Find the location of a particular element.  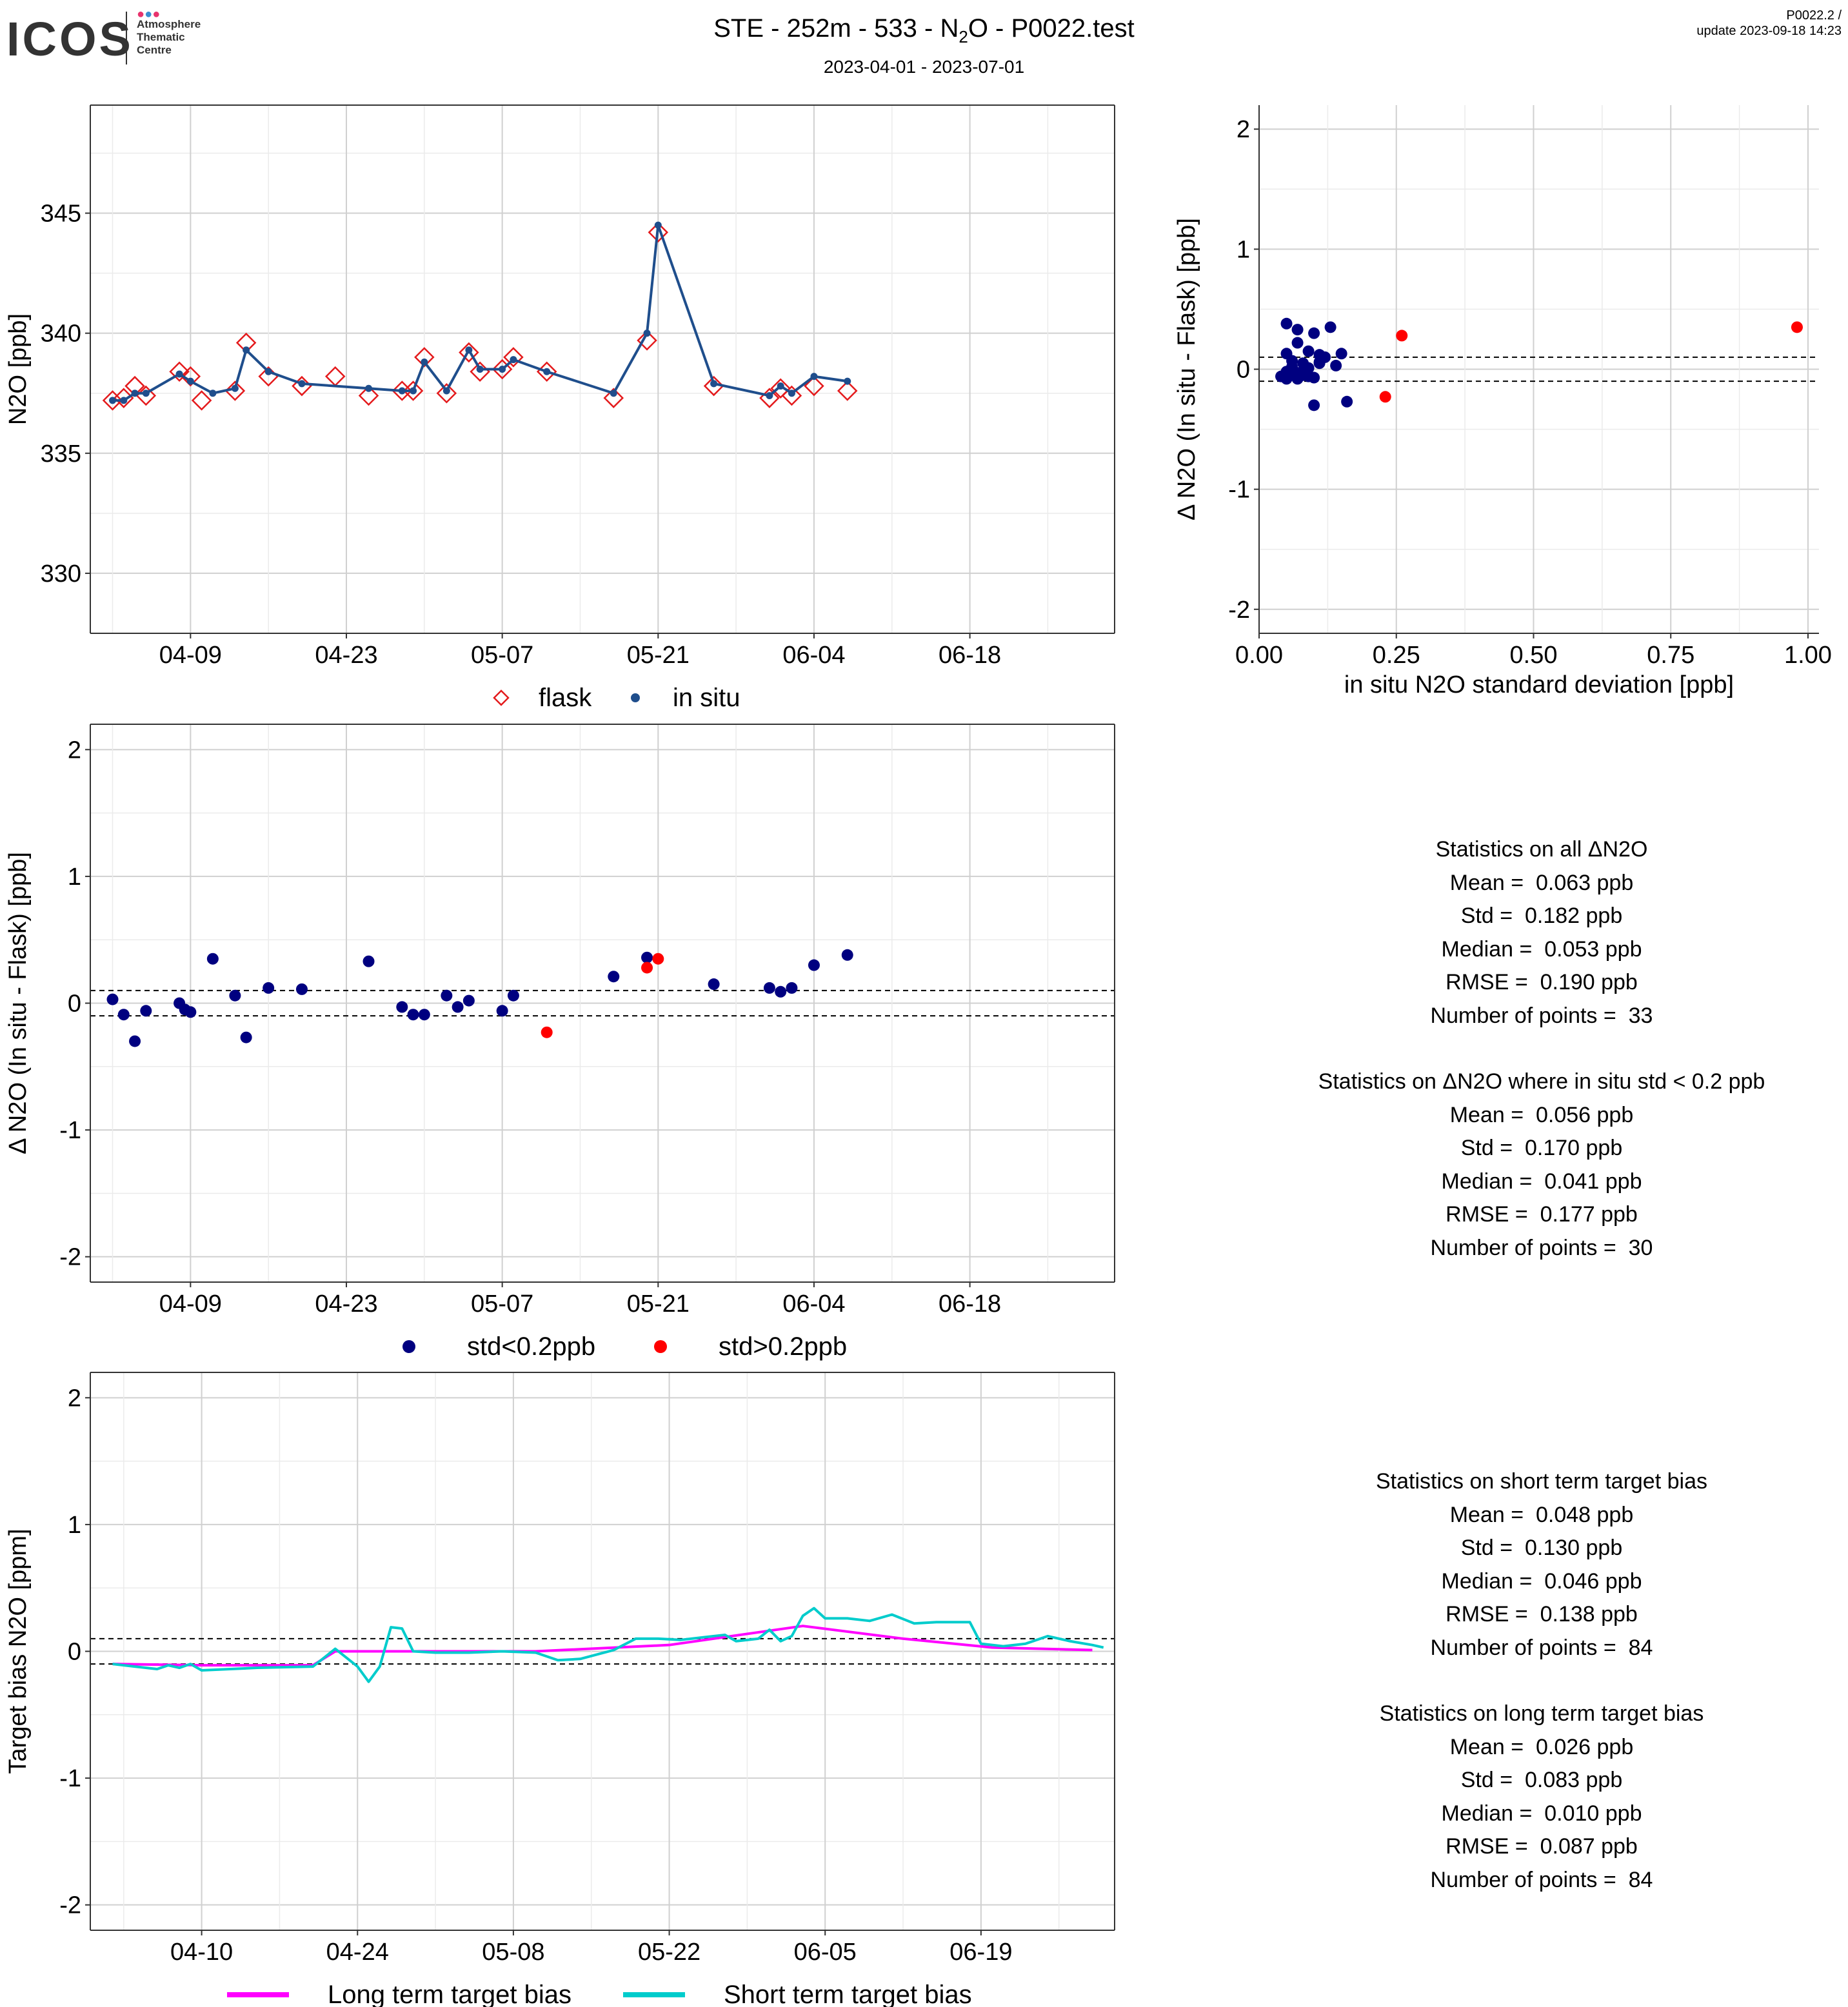

legend-high-std-label: std>0.2ppb is located at coordinates (783, 1346).